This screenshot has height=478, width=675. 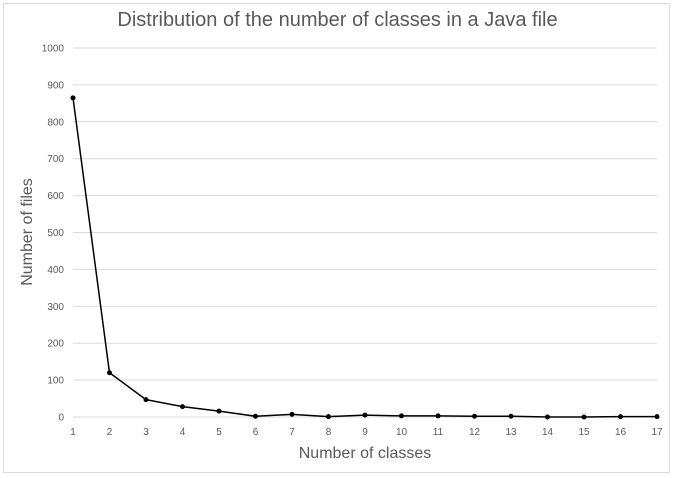 What do you see at coordinates (55, 159) in the screenshot?
I see `y-tick-label: 700` at bounding box center [55, 159].